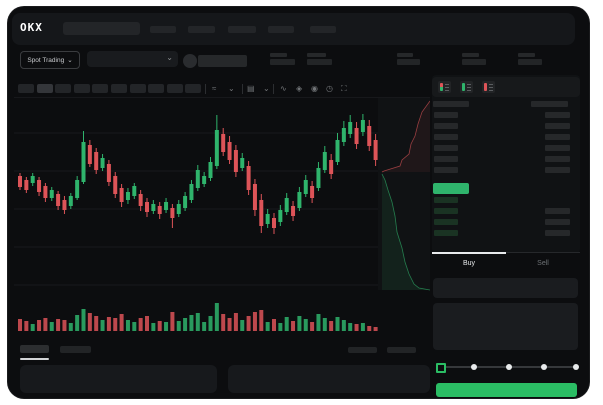  I want to click on current-price-bar, so click(451, 188).